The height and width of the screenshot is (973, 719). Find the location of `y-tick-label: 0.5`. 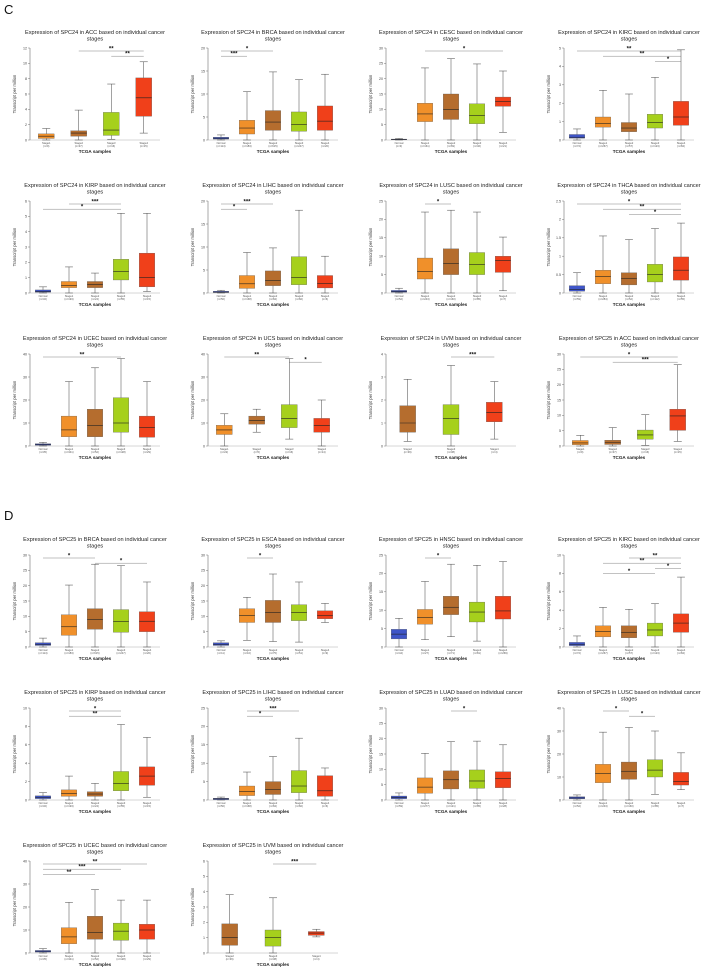

y-tick-label: 0.5 is located at coordinates (558, 275).